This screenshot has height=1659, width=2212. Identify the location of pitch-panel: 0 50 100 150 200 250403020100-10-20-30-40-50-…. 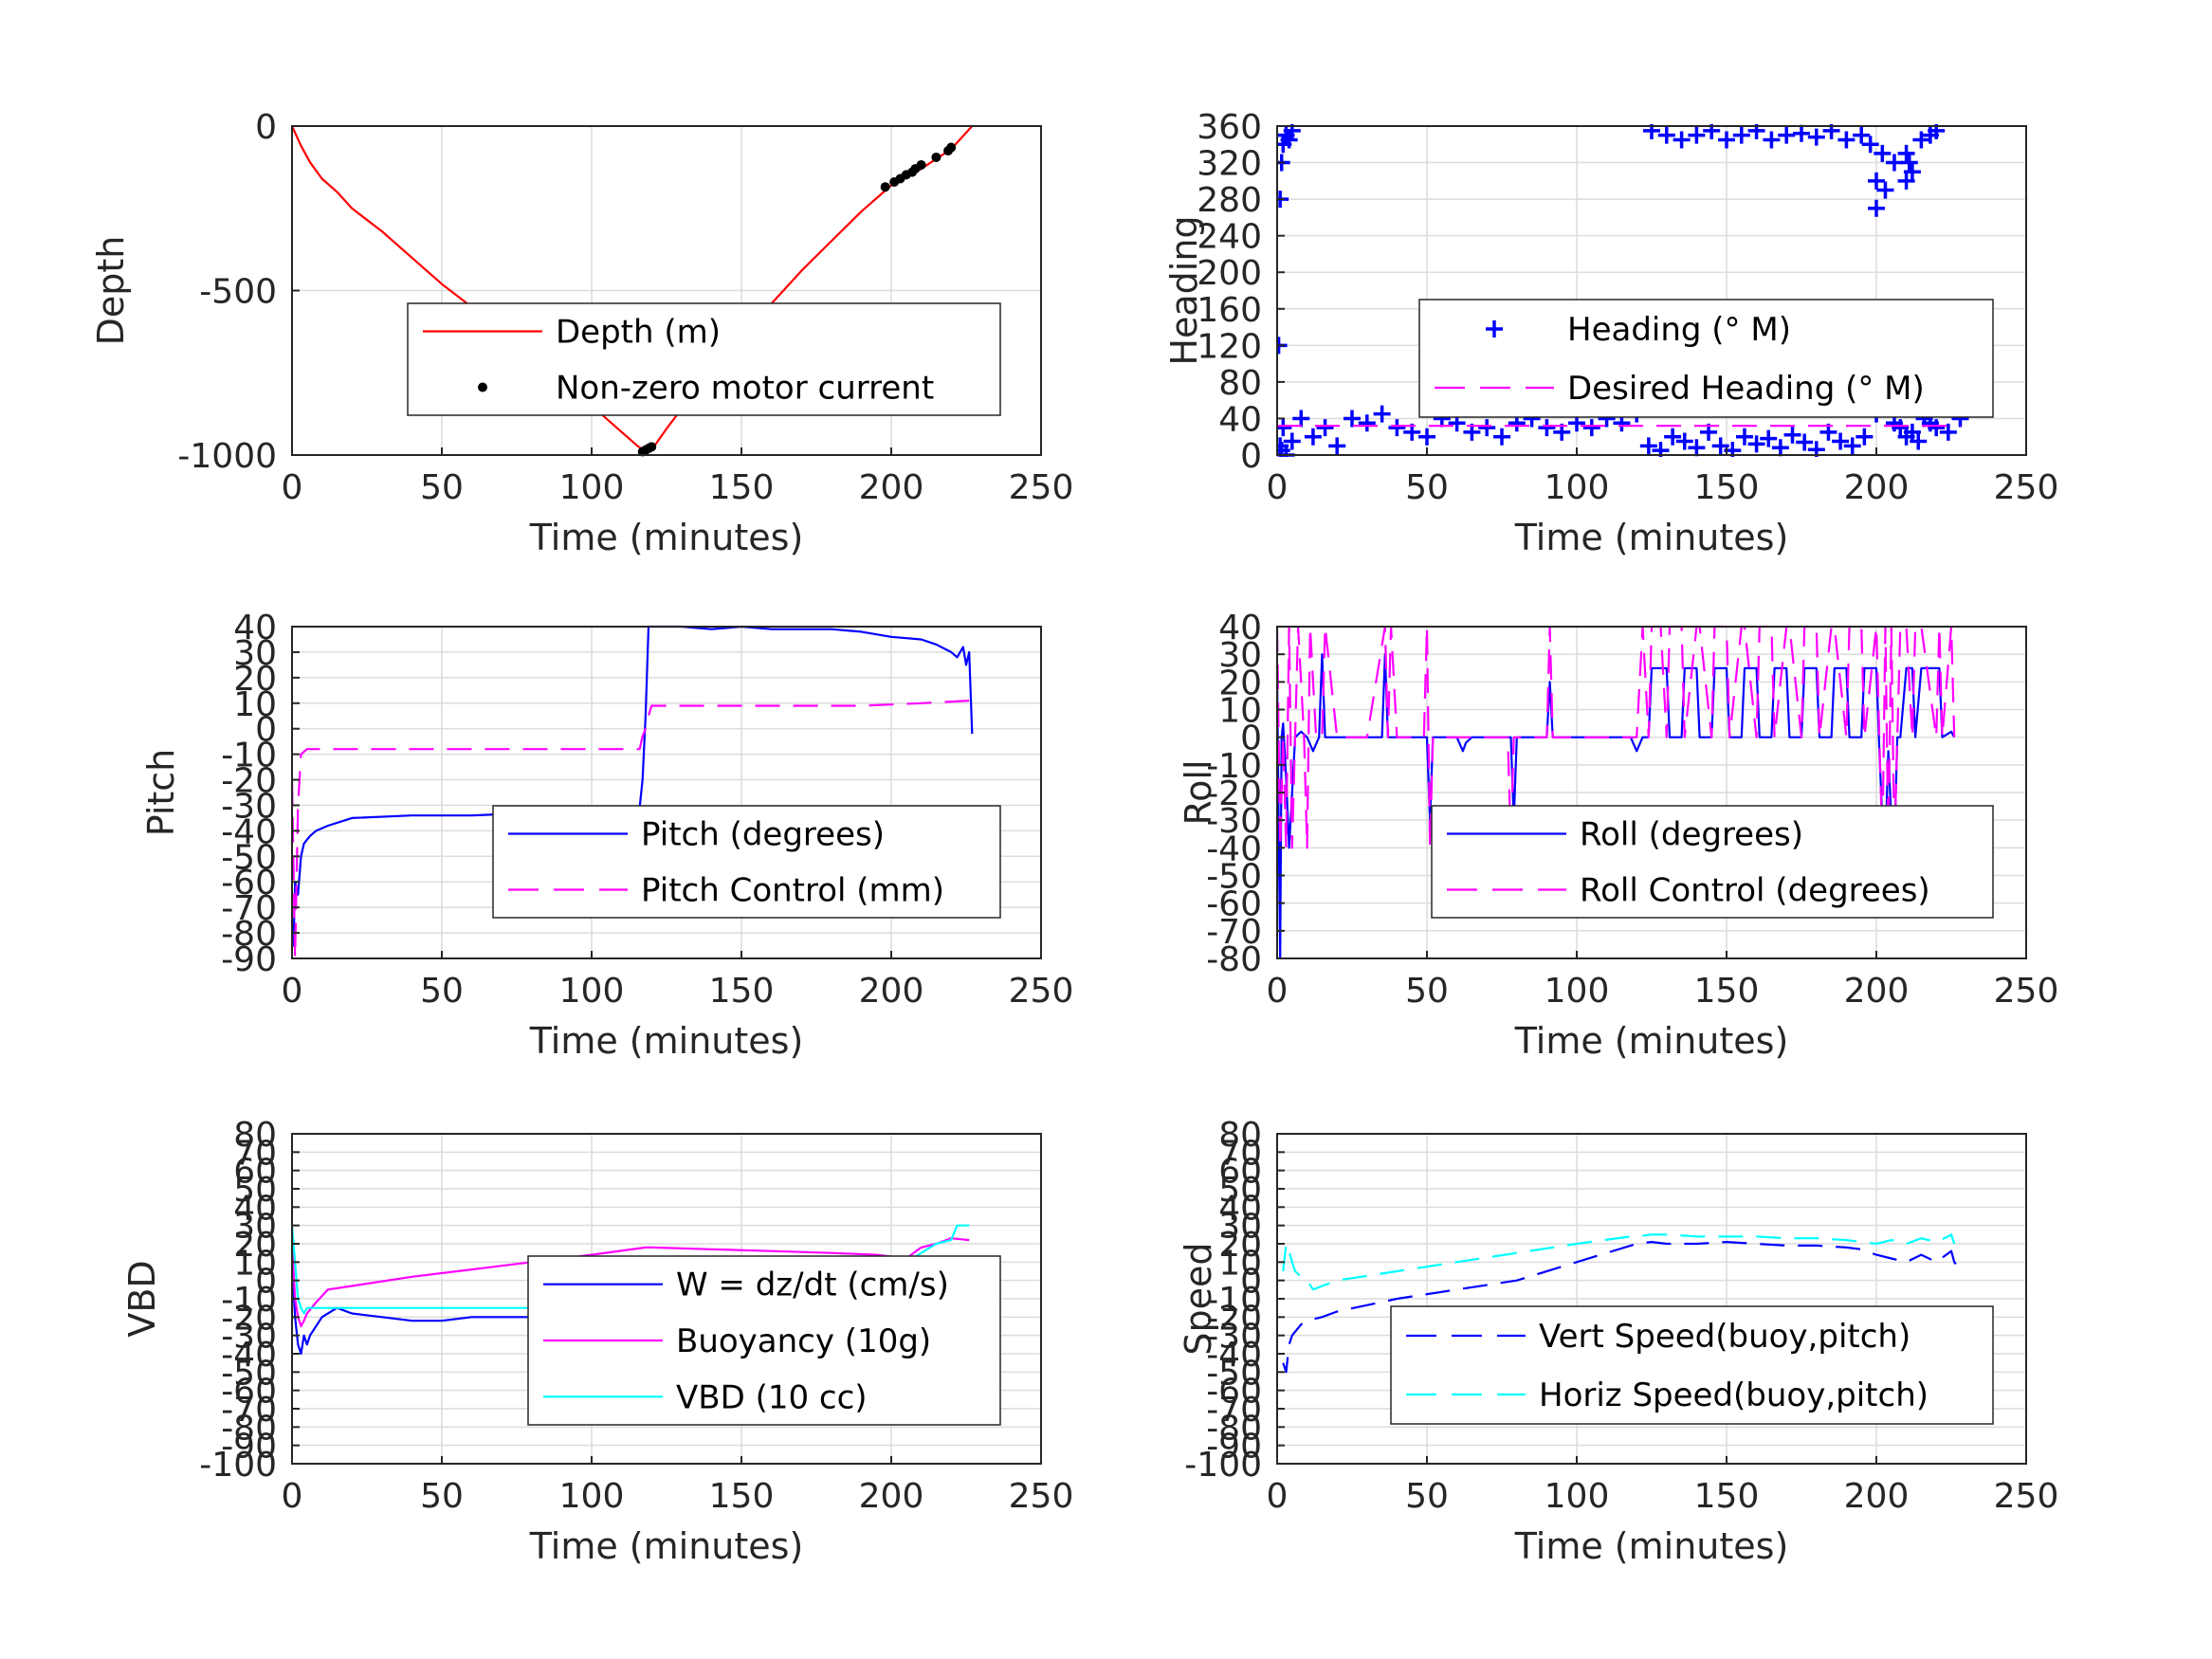
(606, 835).